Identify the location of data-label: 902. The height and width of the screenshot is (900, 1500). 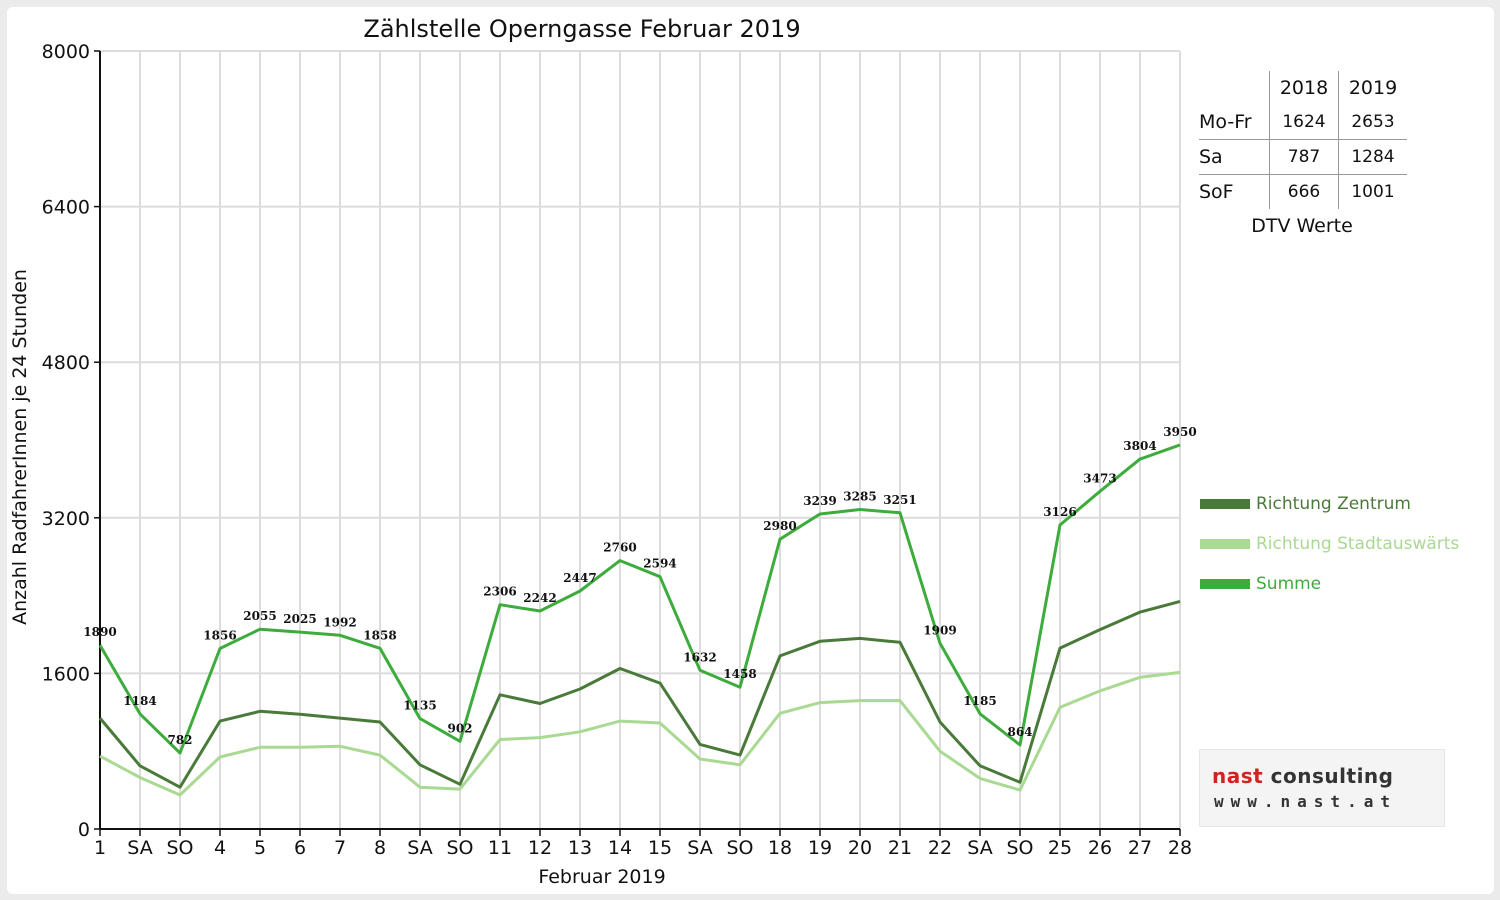
(459, 728).